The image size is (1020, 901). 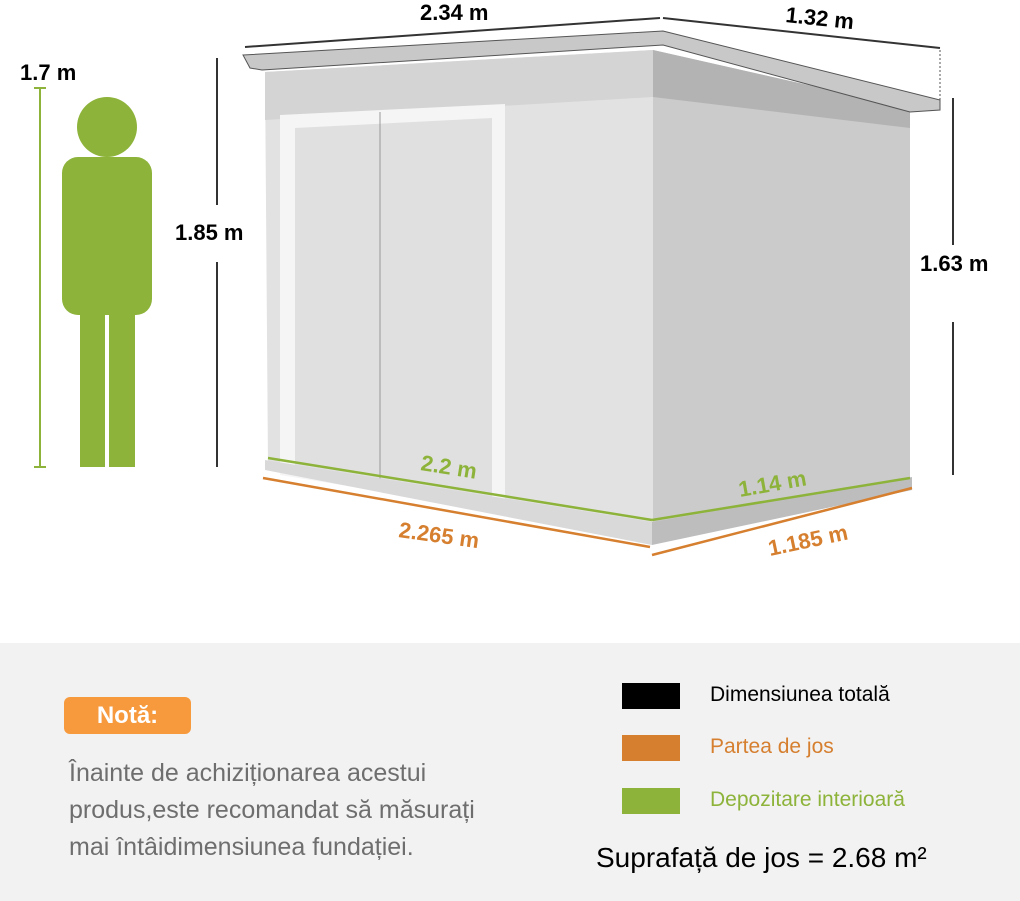 I want to click on rear-height-label: 1.63 m, so click(x=954, y=263).